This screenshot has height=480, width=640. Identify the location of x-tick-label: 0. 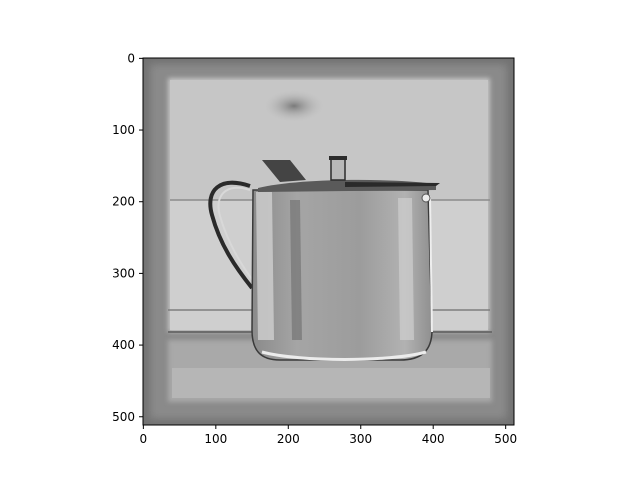
(144, 439).